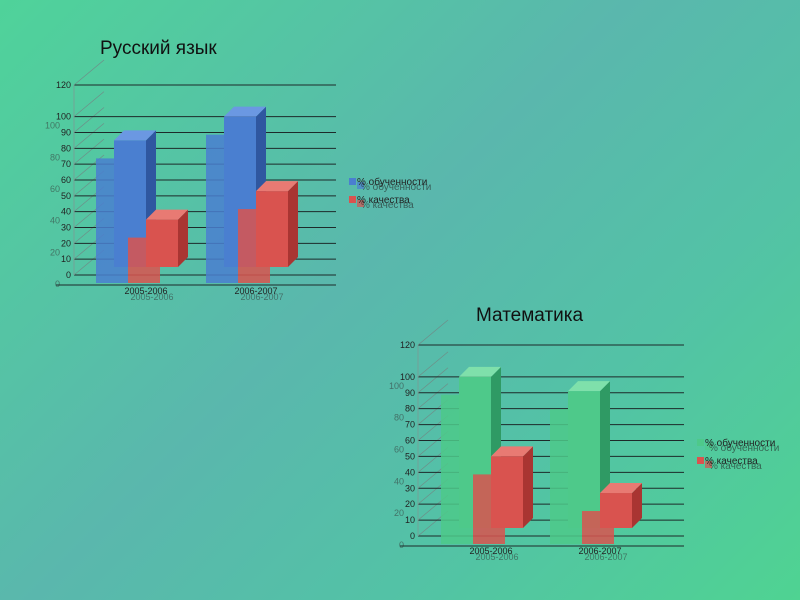  I want to click on ru-ghost-tick-label: 80, so click(55, 157).